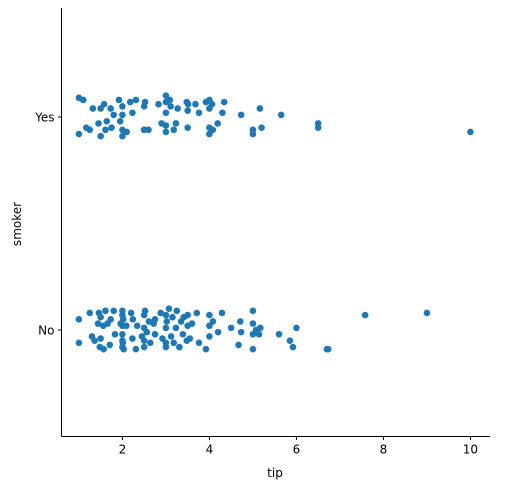  I want to click on y-tick-label: Yes, so click(44, 118).